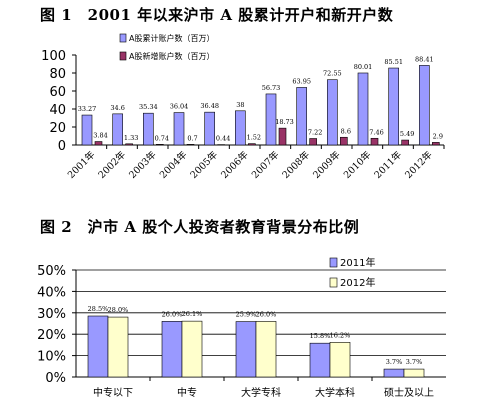  What do you see at coordinates (57, 110) in the screenshot?
I see `chart1-y-tick-label: 40` at bounding box center [57, 110].